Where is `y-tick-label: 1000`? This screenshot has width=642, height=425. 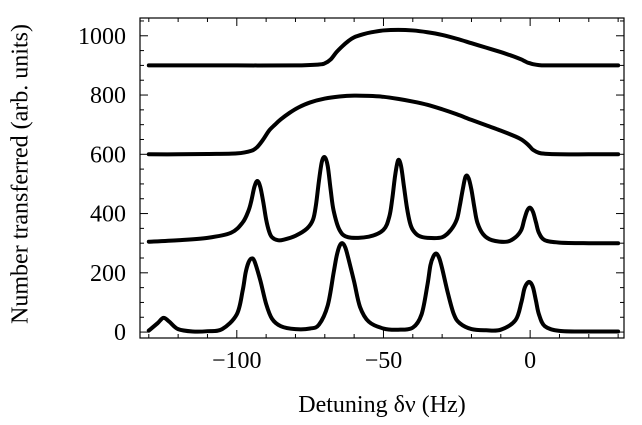 y-tick-label: 1000 is located at coordinates (102, 37).